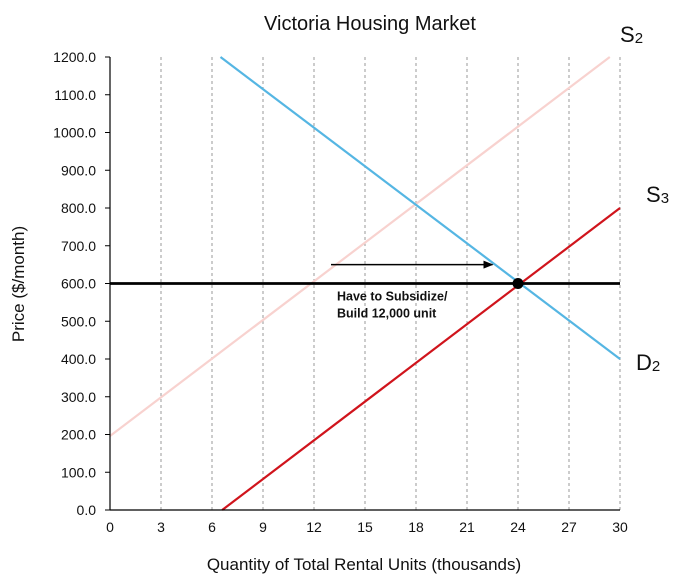 The height and width of the screenshot is (588, 698). I want to click on y-tick-label: 500.0, so click(78, 321).